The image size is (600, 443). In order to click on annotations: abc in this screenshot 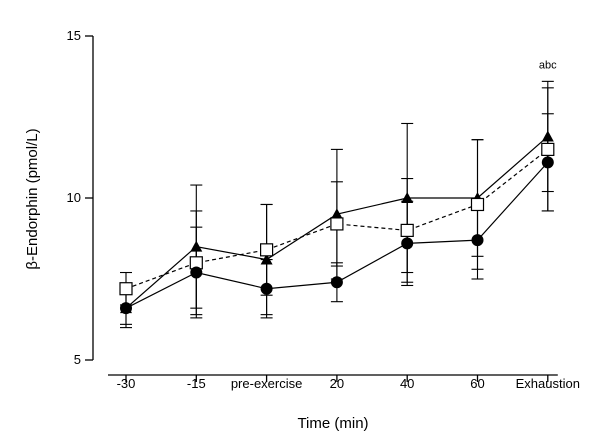, I will do `click(548, 65)`.